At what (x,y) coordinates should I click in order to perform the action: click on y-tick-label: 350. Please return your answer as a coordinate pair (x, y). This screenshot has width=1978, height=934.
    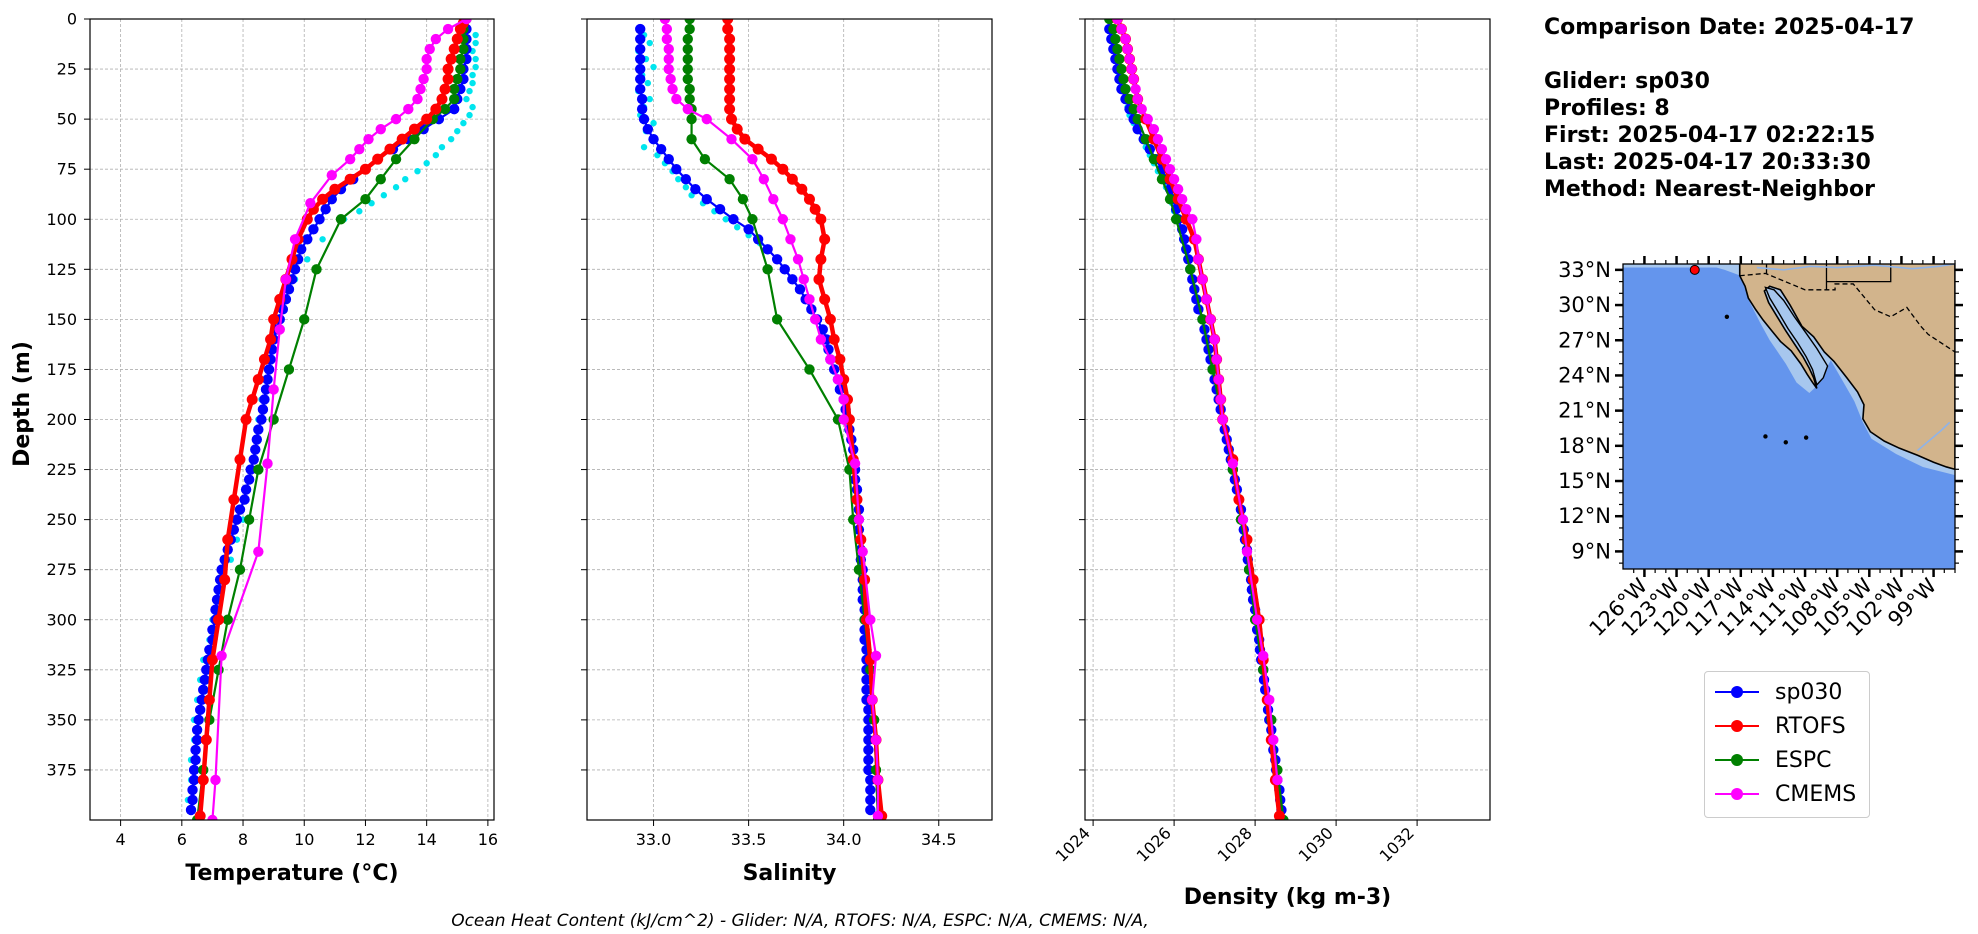
    Looking at the image, I should click on (61, 719).